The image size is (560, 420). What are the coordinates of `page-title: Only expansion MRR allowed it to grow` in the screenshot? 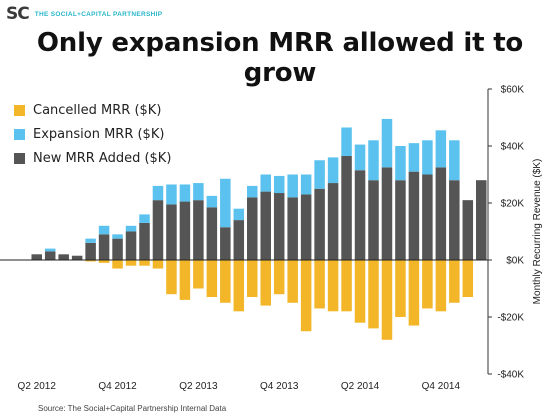 It's located at (280, 58).